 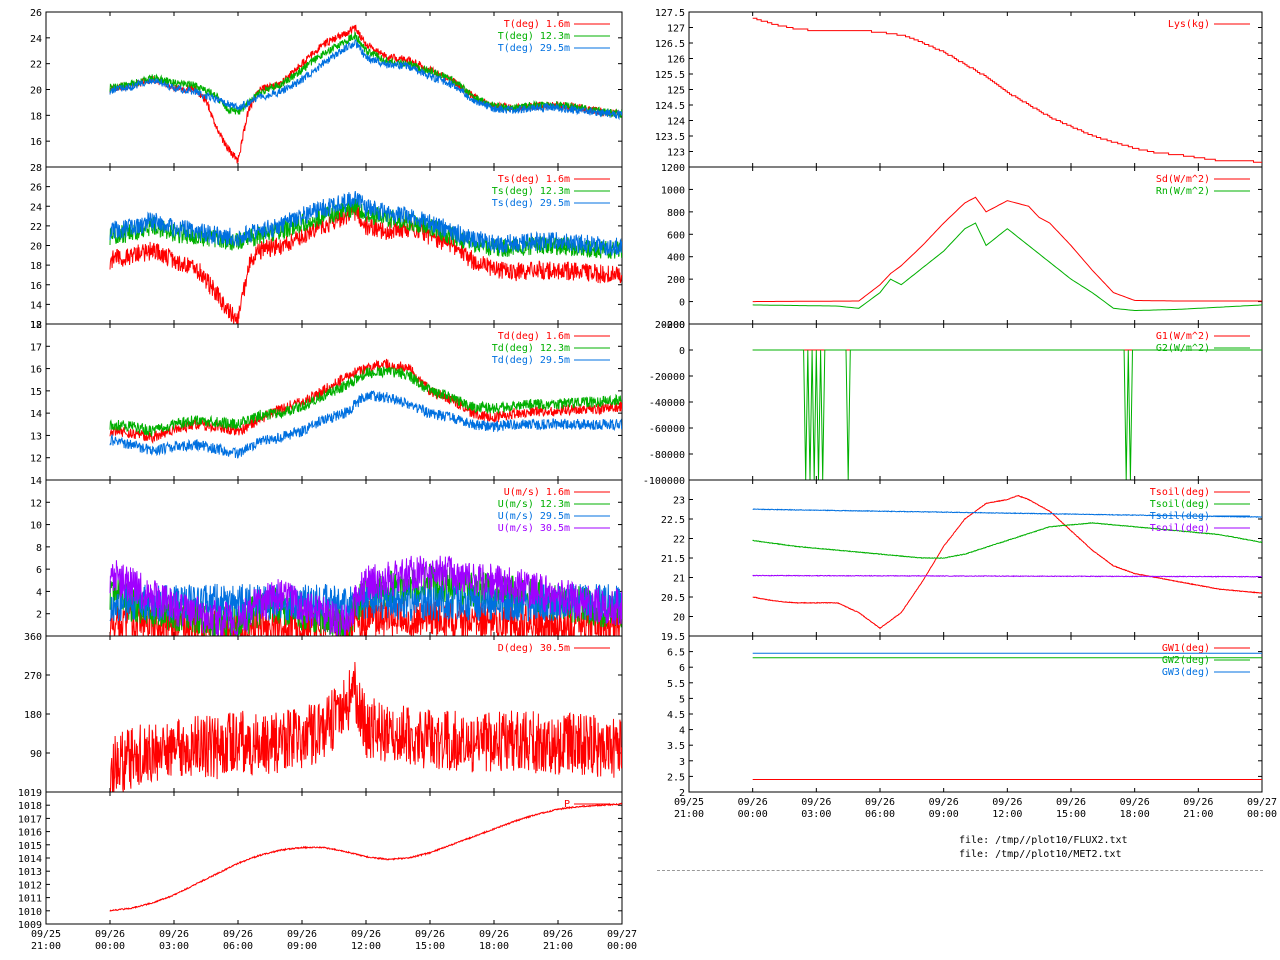 I want to click on x-tick-time-left-3: 06:00, so click(x=238, y=946).